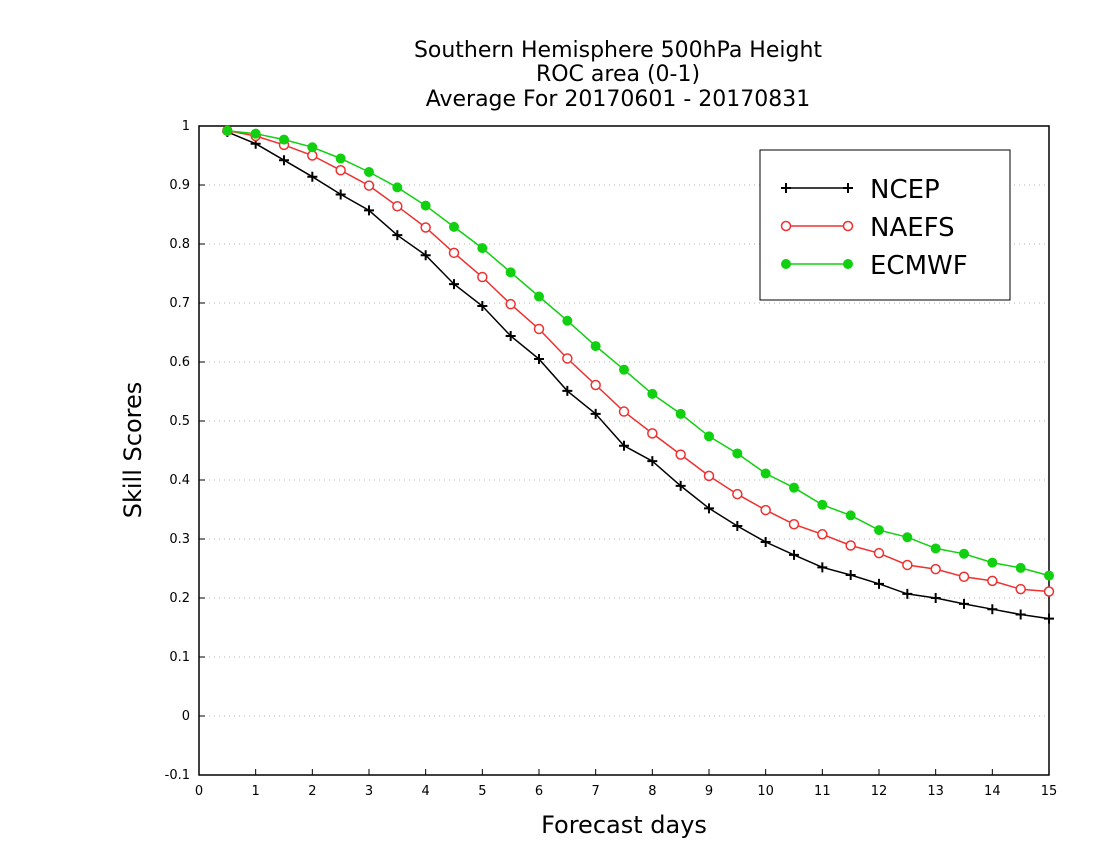  What do you see at coordinates (879, 791) in the screenshot?
I see `x-tick-label: 12` at bounding box center [879, 791].